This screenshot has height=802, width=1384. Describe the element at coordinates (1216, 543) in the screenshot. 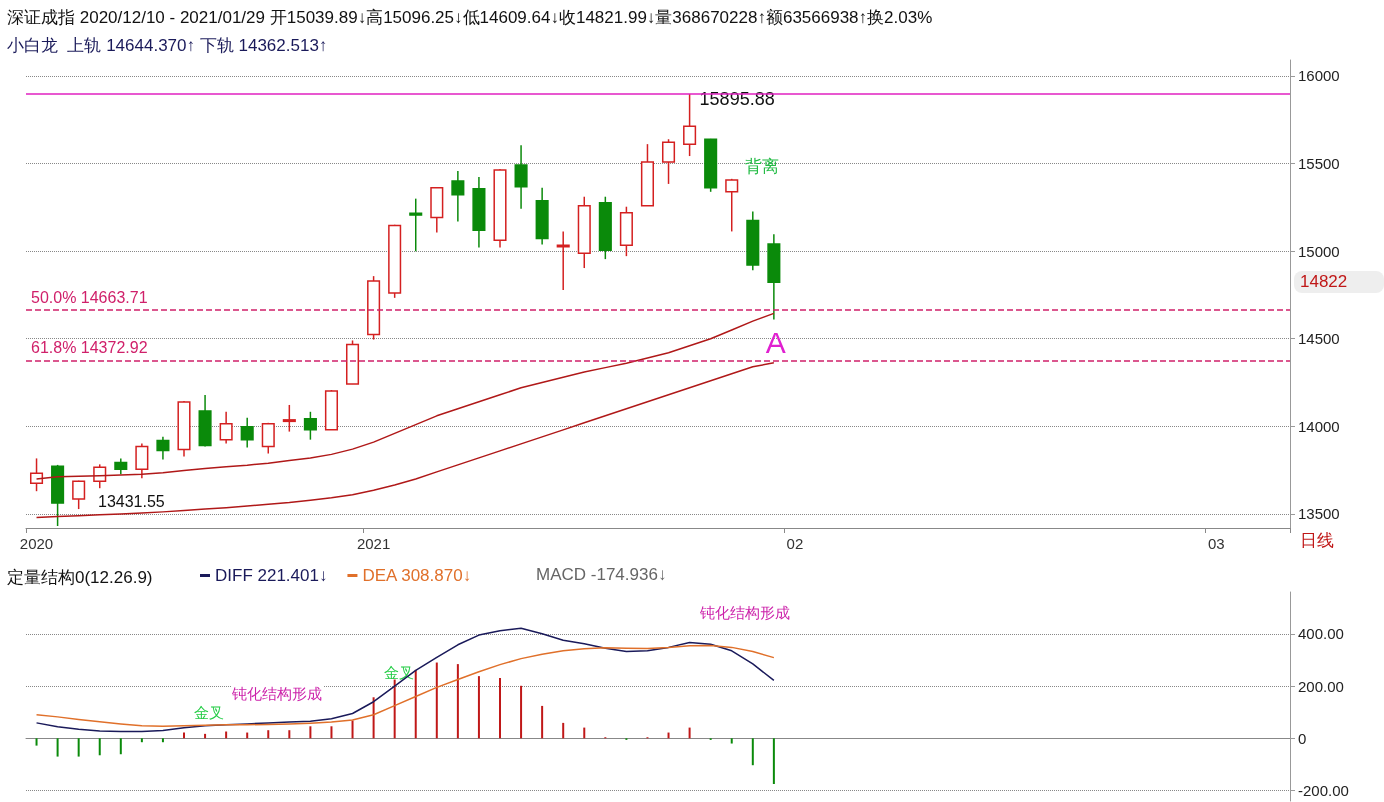

I see `x-tick-label: 03` at that location.